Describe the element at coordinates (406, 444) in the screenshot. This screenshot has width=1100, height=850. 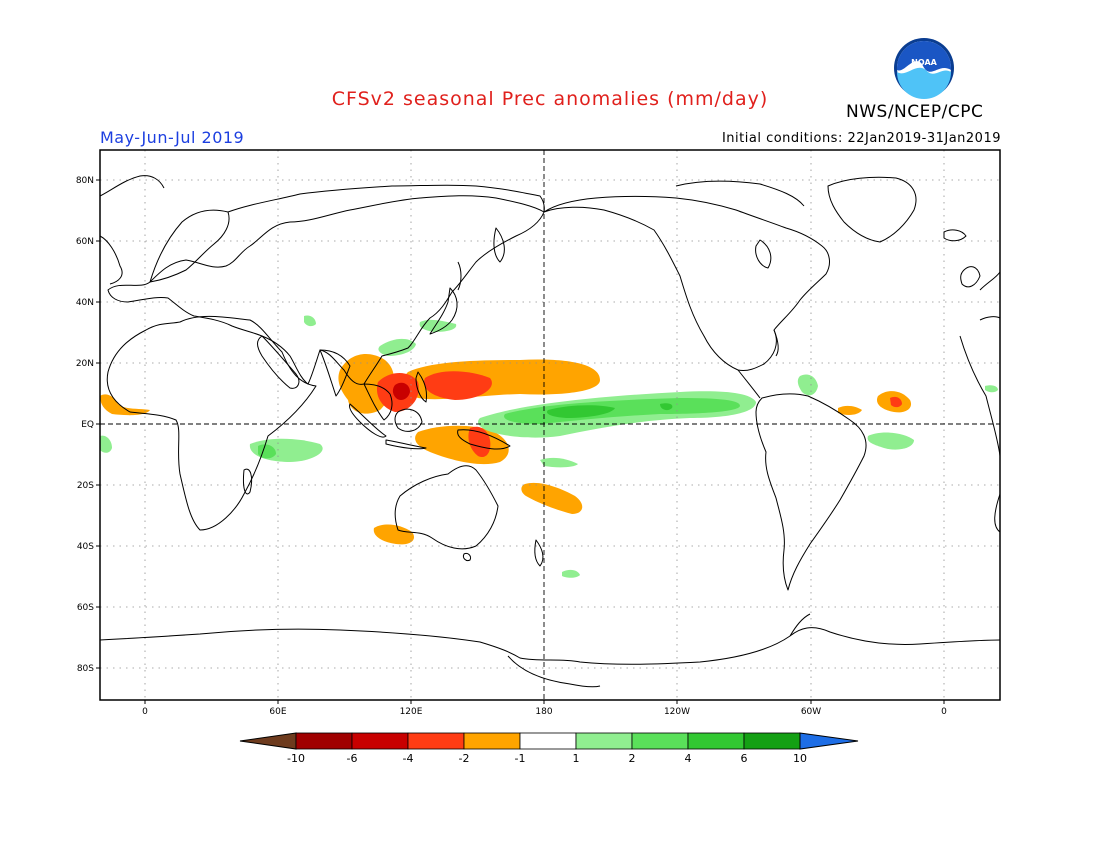
I see `coastline-java` at that location.